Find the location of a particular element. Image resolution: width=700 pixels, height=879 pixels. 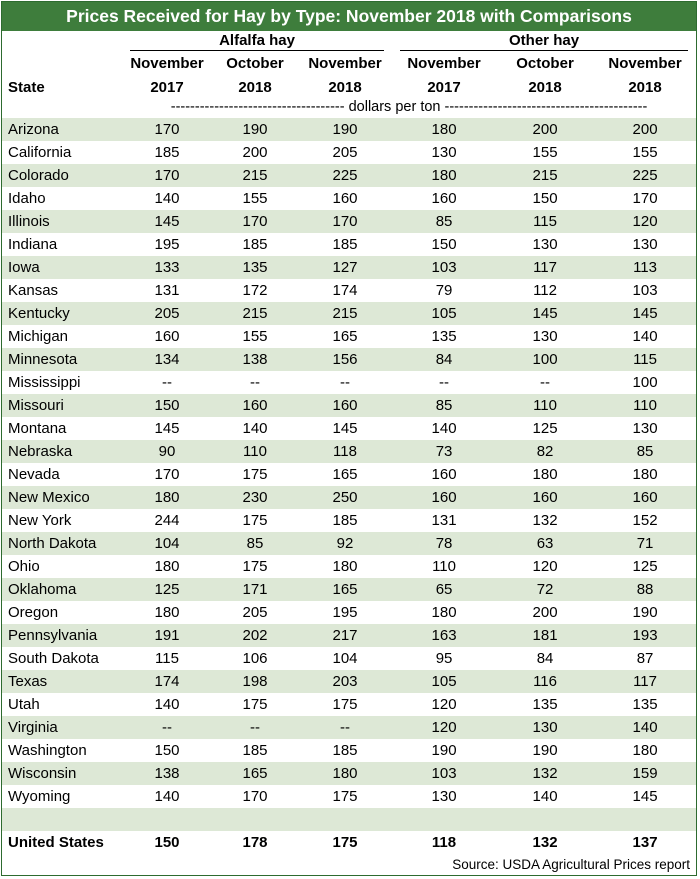

table-row: Wyoming 140 170 175 130 140 145 is located at coordinates (349, 796).